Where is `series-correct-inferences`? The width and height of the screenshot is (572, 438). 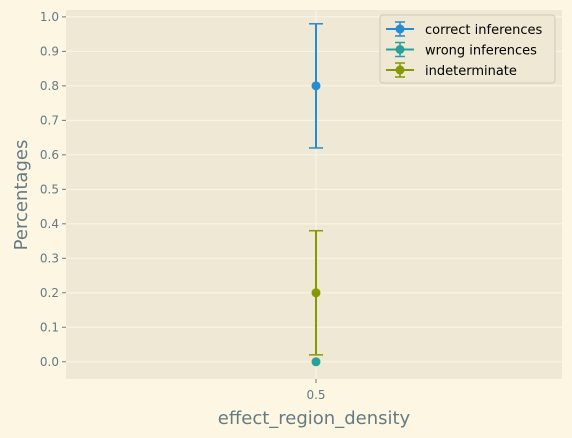 series-correct-inferences is located at coordinates (316, 86).